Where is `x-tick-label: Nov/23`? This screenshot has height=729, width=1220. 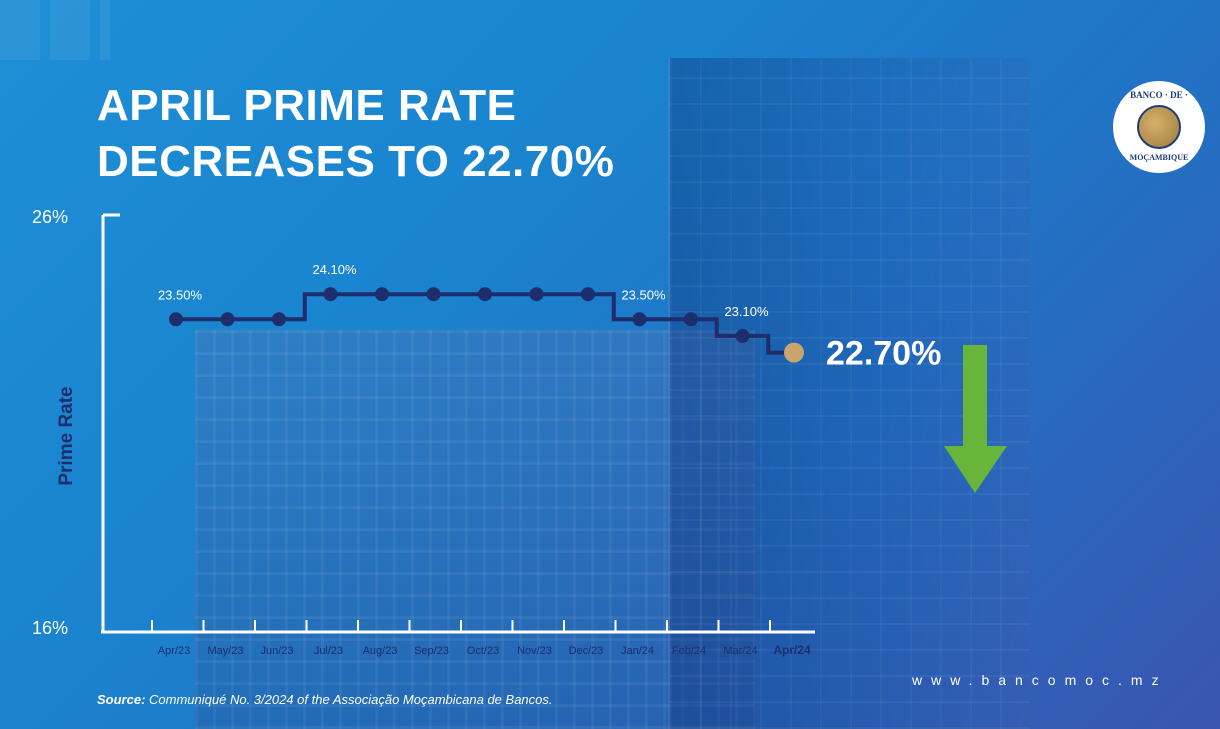 x-tick-label: Nov/23 is located at coordinates (534, 651).